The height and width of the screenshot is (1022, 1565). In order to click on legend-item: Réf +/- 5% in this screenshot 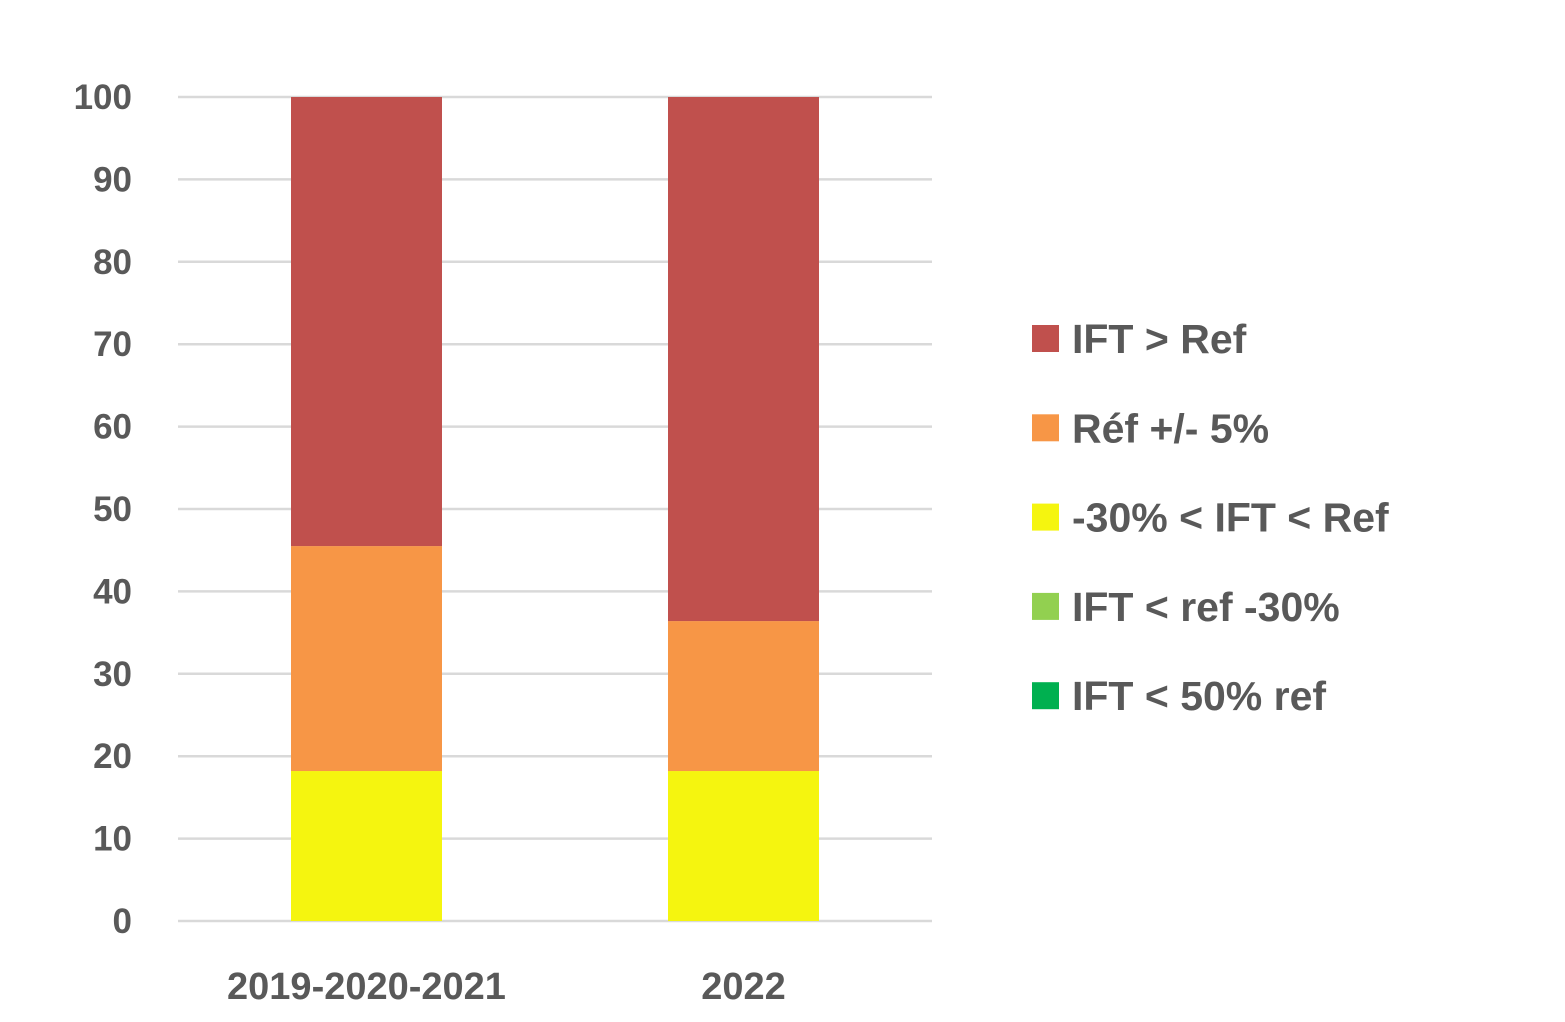, I will do `click(1150, 428)`.